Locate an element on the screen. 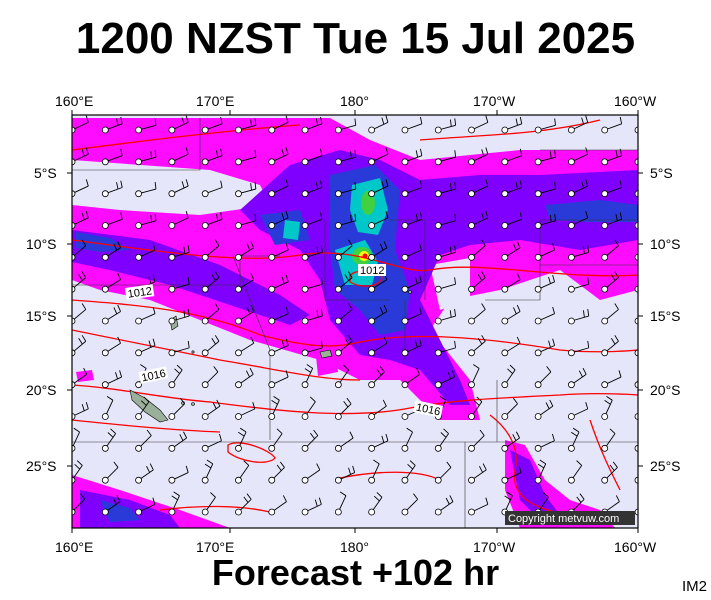 The image size is (711, 600). copyright-box is located at coordinates (570, 518).